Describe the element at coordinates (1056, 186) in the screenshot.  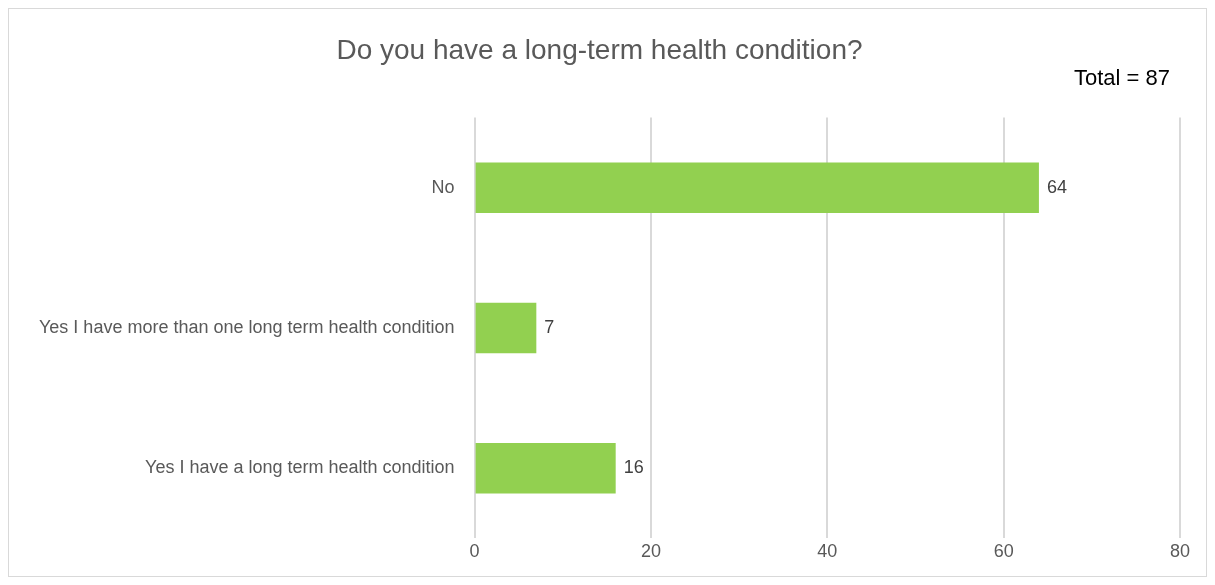
I see `data-label: 64` at that location.